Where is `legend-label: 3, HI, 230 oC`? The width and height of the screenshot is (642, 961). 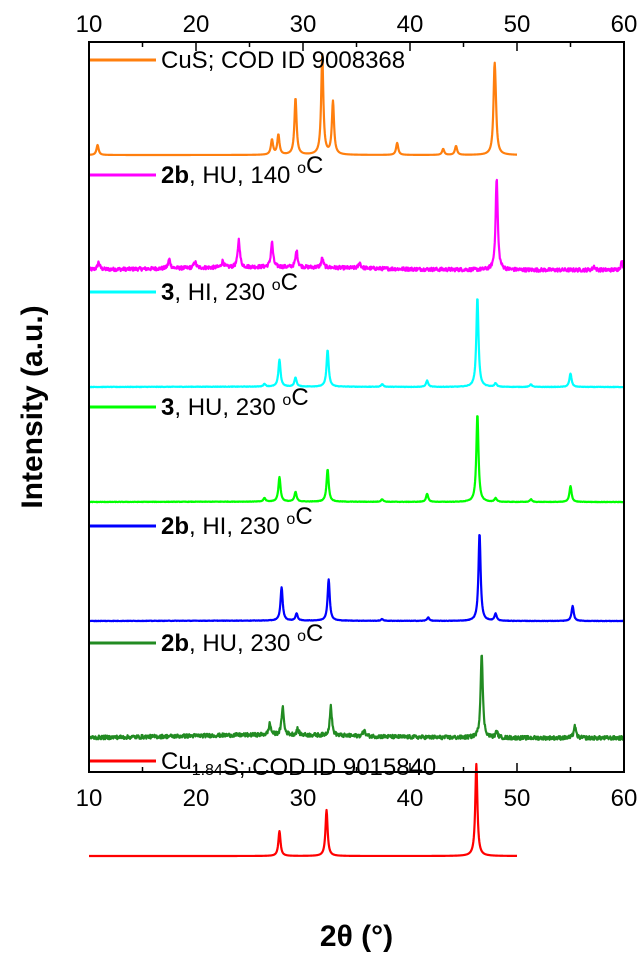 legend-label: 3, HI, 230 oC is located at coordinates (229, 287).